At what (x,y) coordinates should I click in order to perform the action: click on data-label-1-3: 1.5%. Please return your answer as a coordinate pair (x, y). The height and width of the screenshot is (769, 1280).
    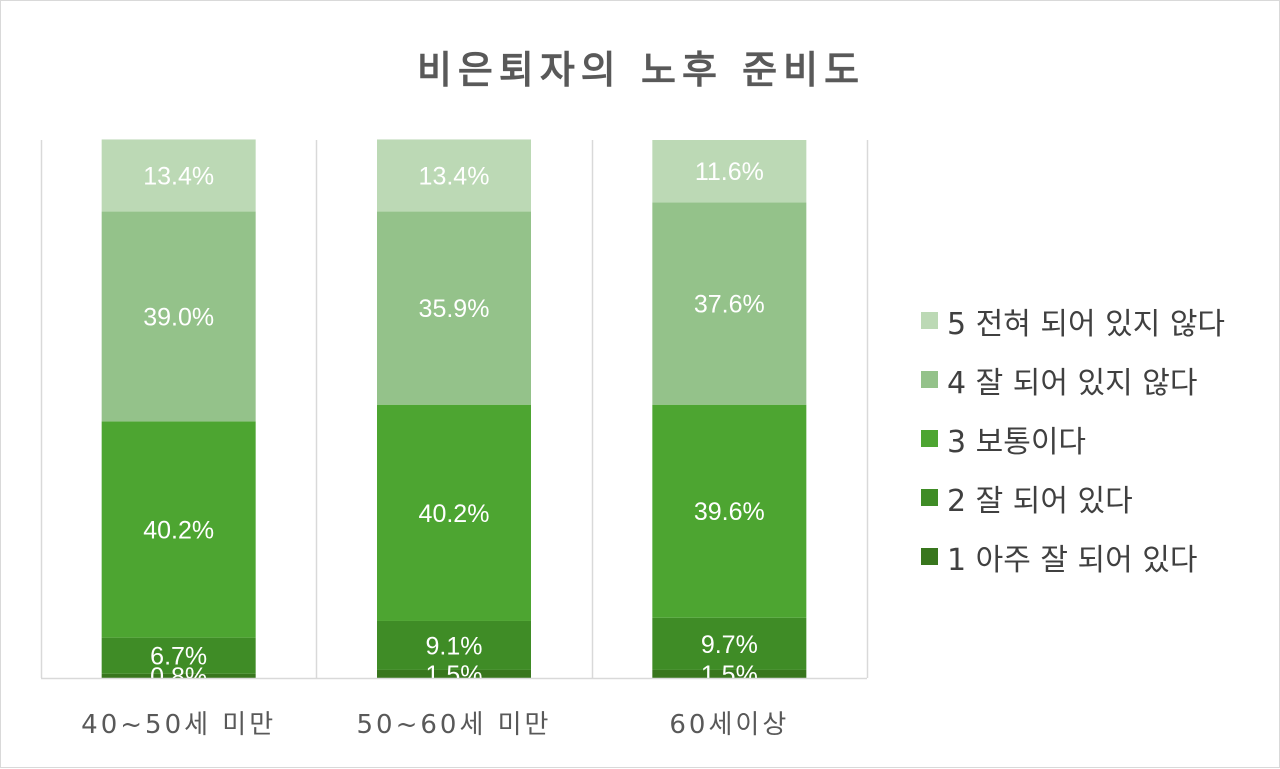
    Looking at the image, I should click on (729, 675).